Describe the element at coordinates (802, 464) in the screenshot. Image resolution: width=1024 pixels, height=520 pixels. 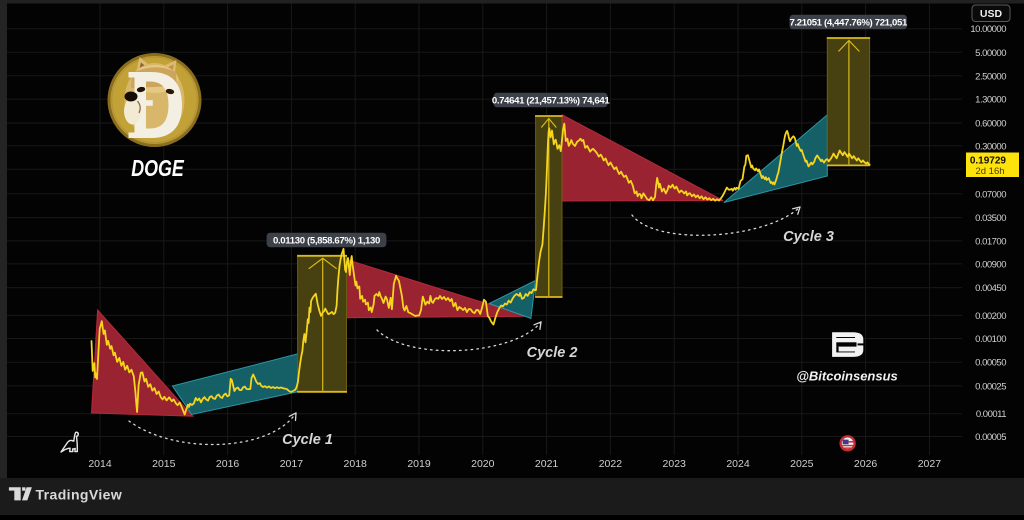
I see `svg-text: 2025` at that location.